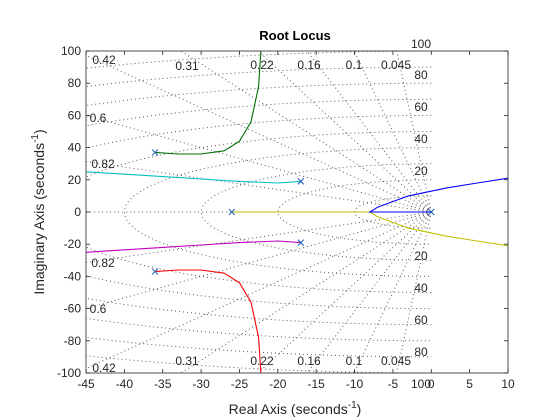  What do you see at coordinates (75, 180) in the screenshot?
I see `y-tick-label: 20` at bounding box center [75, 180].